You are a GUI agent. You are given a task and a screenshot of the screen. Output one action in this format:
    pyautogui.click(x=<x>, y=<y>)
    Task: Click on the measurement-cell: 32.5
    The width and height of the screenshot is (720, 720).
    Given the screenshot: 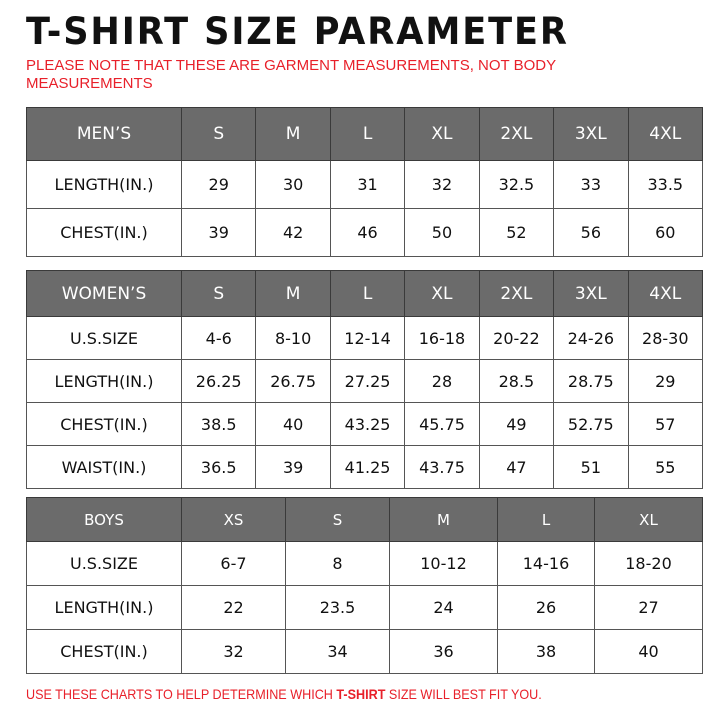 What is the action you would take?
    pyautogui.click(x=516, y=184)
    